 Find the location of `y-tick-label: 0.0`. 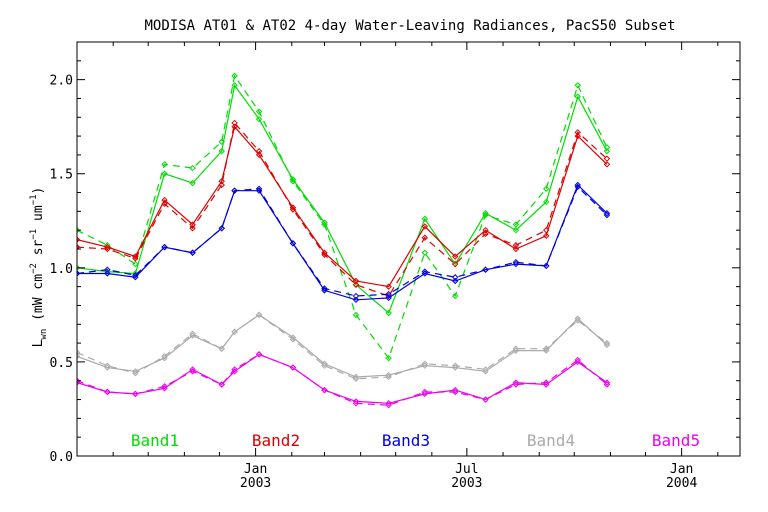

y-tick-label: 0.0 is located at coordinates (61, 457).